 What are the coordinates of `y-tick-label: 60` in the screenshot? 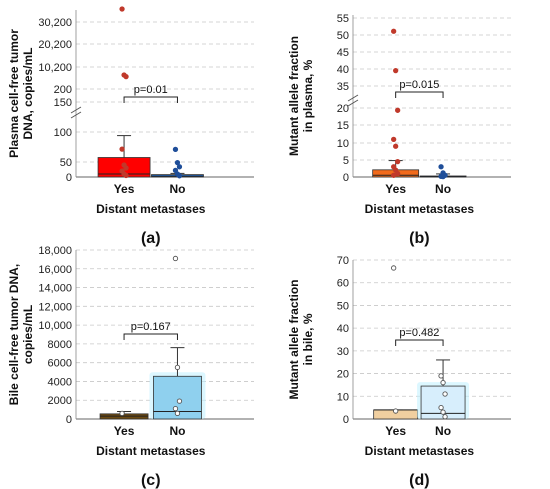 It's located at (343, 284).